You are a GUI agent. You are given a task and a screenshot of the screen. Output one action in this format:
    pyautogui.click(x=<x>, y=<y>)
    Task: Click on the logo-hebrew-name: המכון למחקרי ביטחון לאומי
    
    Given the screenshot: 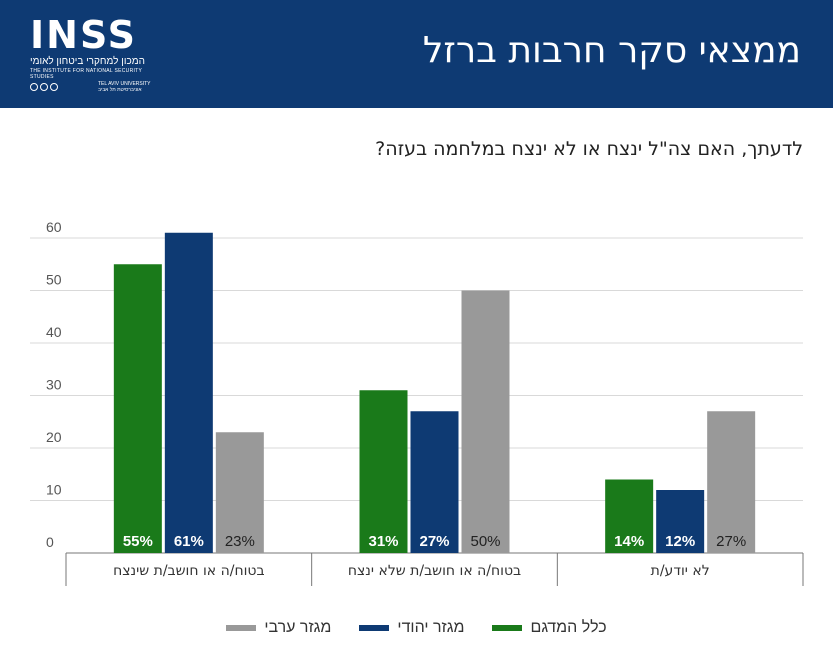 What is the action you would take?
    pyautogui.click(x=87, y=61)
    